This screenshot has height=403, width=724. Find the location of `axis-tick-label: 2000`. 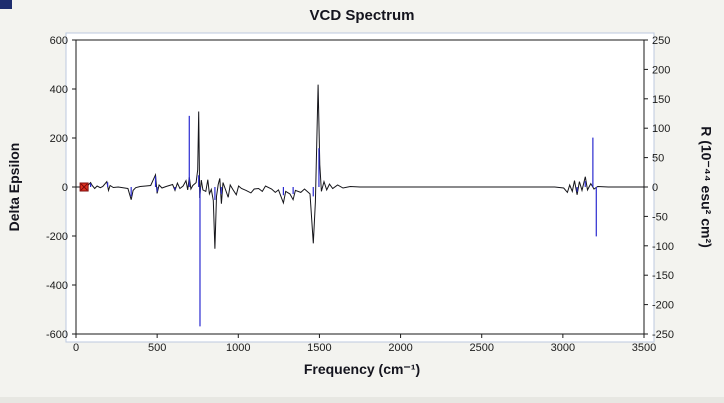

axis-tick-label: 2000 is located at coordinates (400, 348).